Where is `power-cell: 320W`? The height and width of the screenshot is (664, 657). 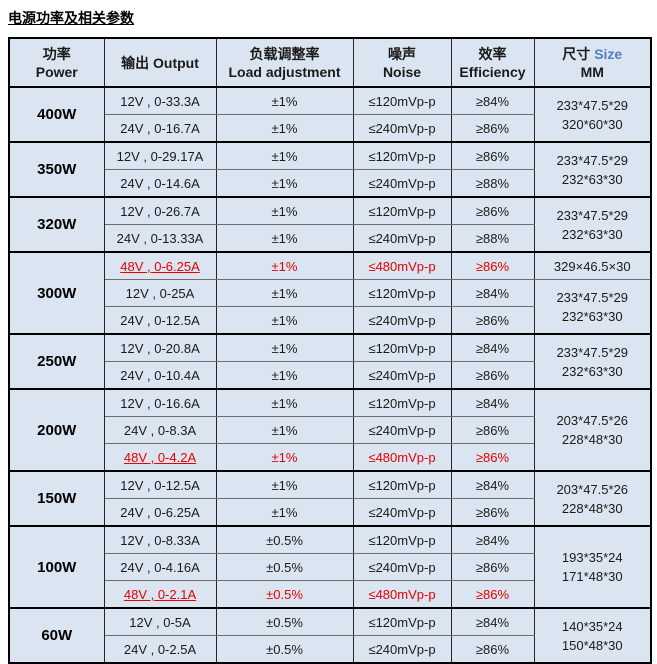
power-cell: 320W is located at coordinates (56, 224).